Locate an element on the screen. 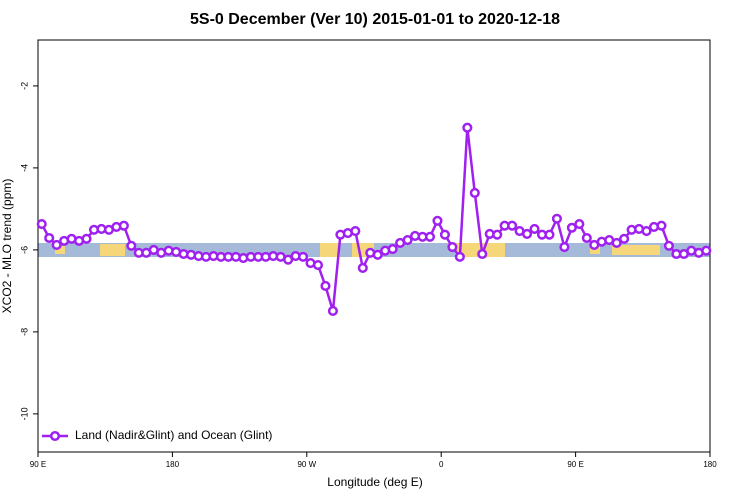  x-tick-label: 0 is located at coordinates (441, 464).